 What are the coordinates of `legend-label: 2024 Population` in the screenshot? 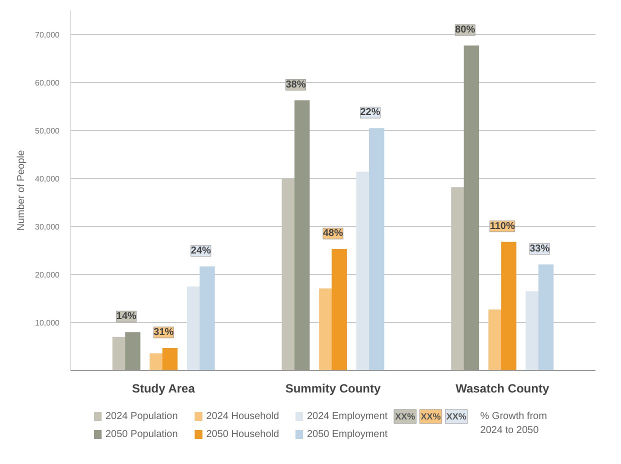 It's located at (142, 416).